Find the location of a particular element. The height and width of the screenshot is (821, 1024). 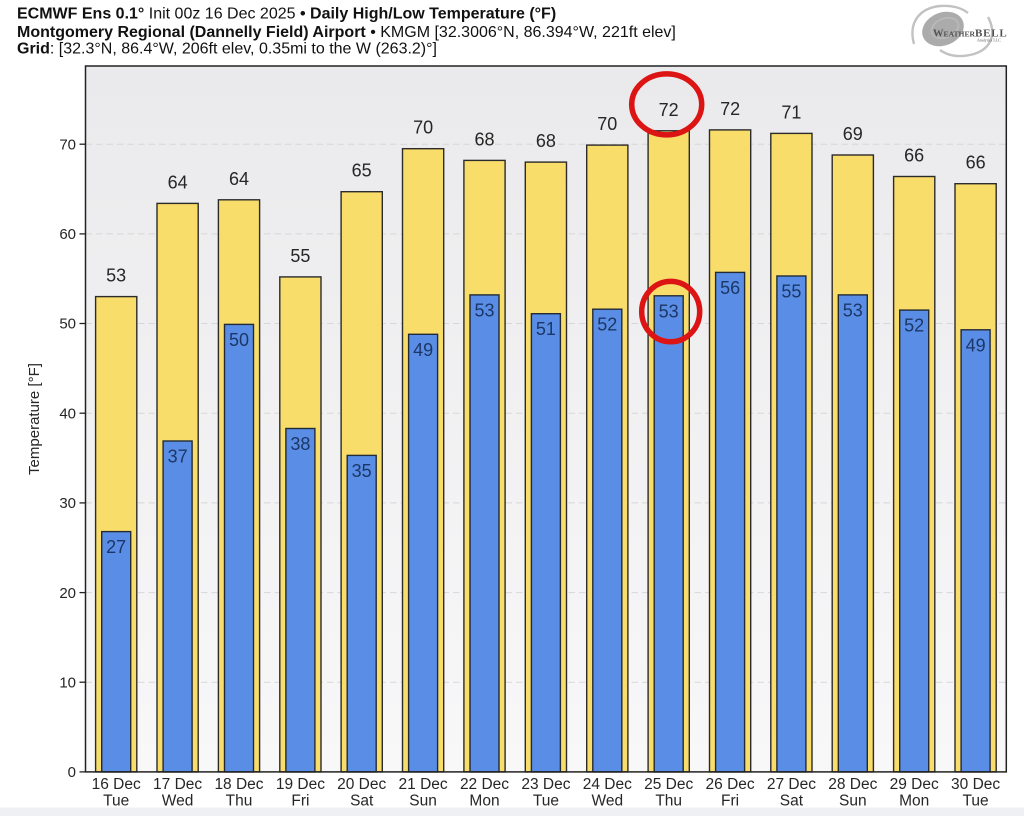

svg-text: 27 is located at coordinates (116, 547).